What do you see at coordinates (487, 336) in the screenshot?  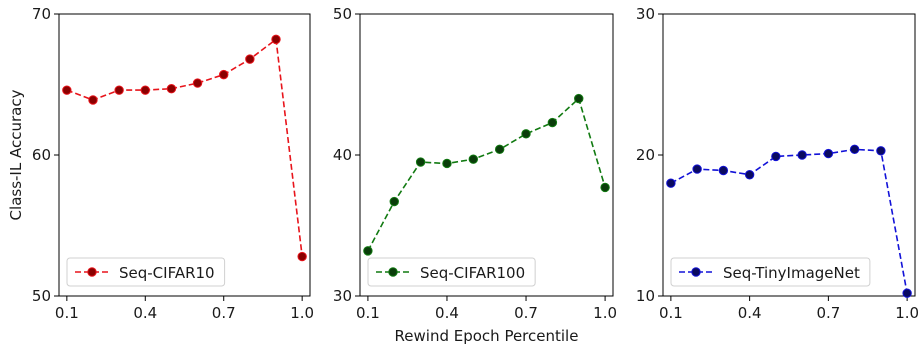 I see `x-axis-label: Rewind Epoch Percentile` at bounding box center [487, 336].